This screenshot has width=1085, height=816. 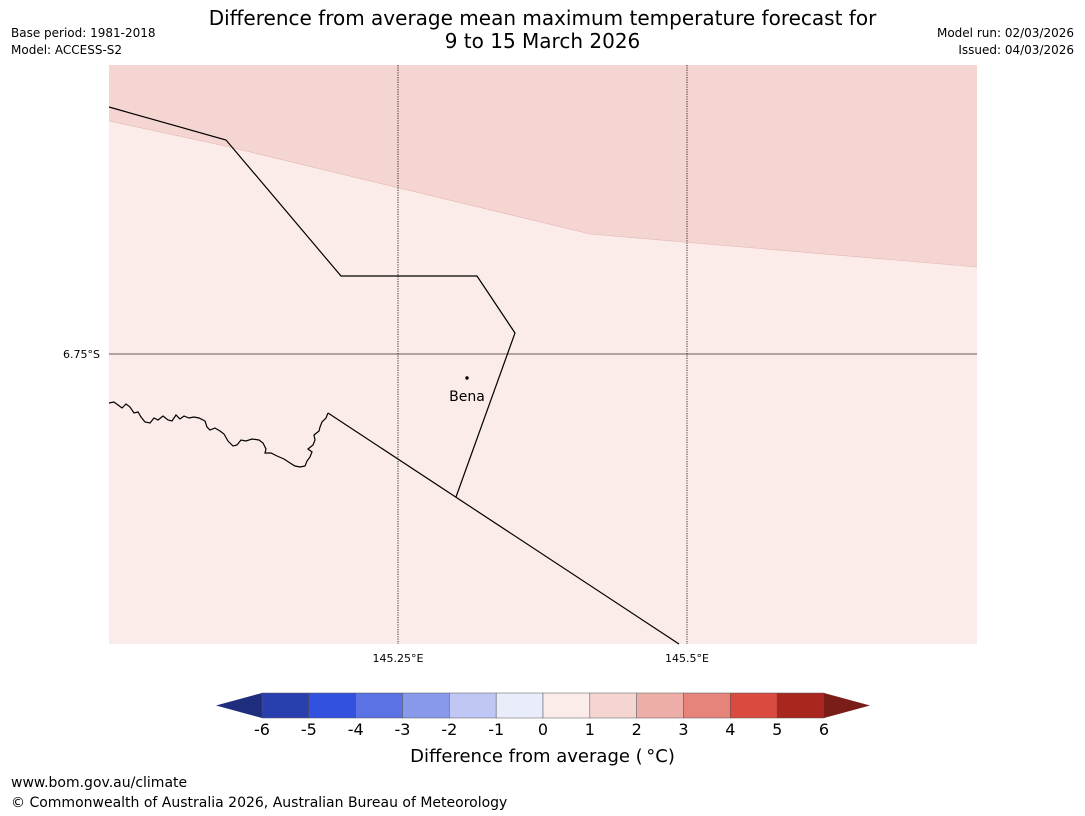 What do you see at coordinates (542, 41) in the screenshot?
I see `map-title-line2: 9 to 15 March 2026` at bounding box center [542, 41].